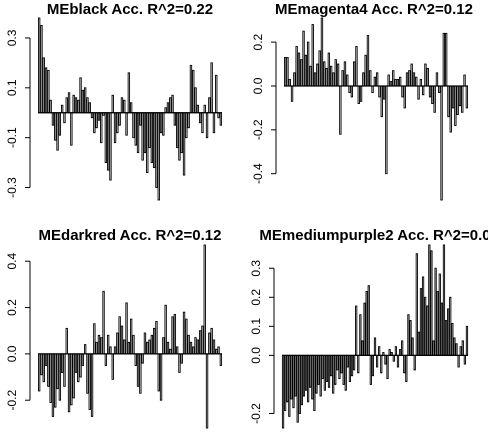  Describe the element at coordinates (258, 173) in the screenshot. I see `y-tick-label: -0.4` at that location.